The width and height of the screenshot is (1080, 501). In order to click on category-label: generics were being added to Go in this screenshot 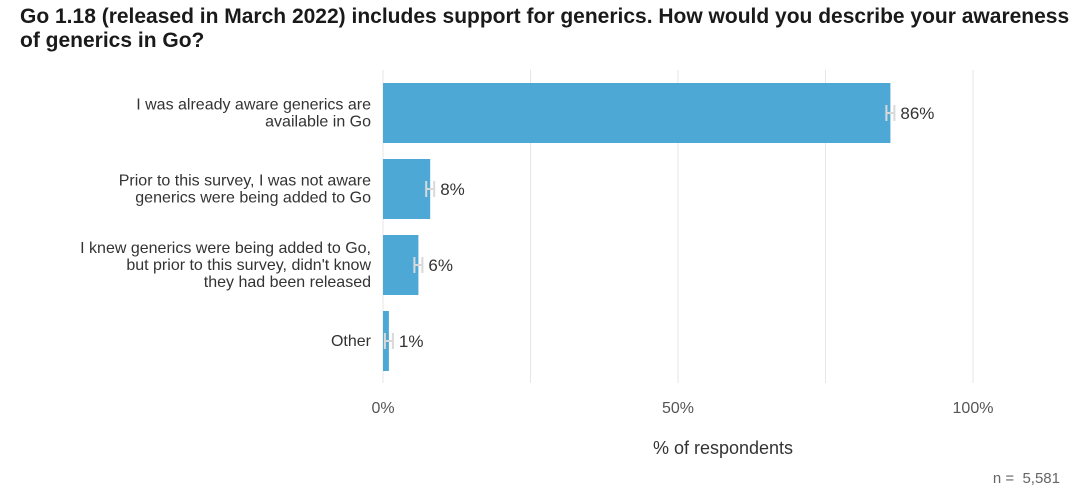, I will do `click(253, 198)`.